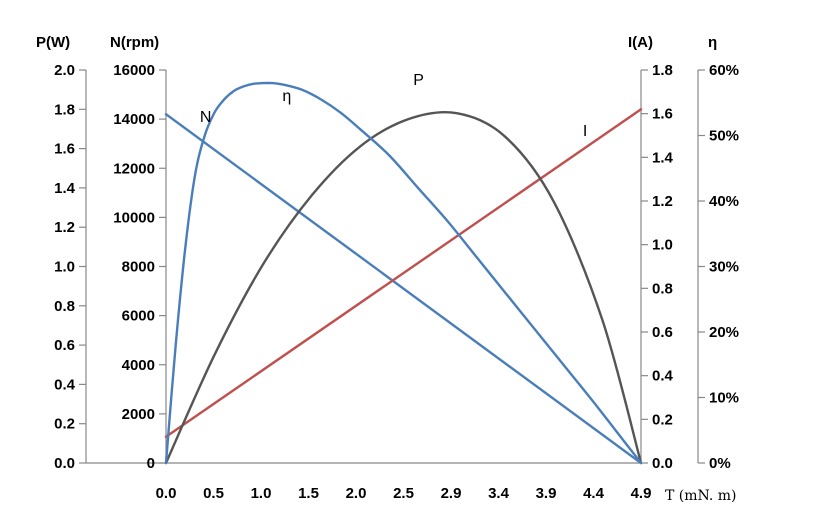 The image size is (831, 512). I want to click on p-tick-label: 1.8, so click(64, 109).